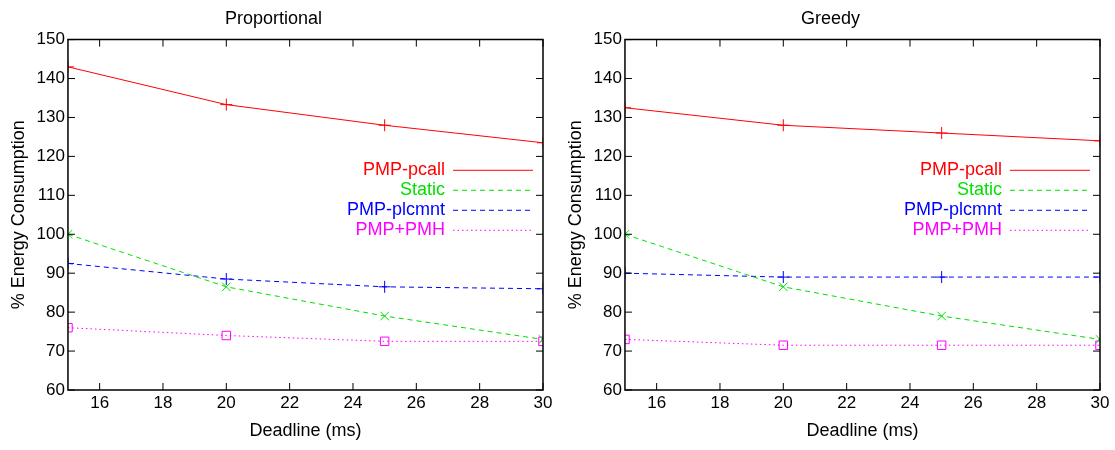  I want to click on chart-title: Proportional, so click(273, 17).